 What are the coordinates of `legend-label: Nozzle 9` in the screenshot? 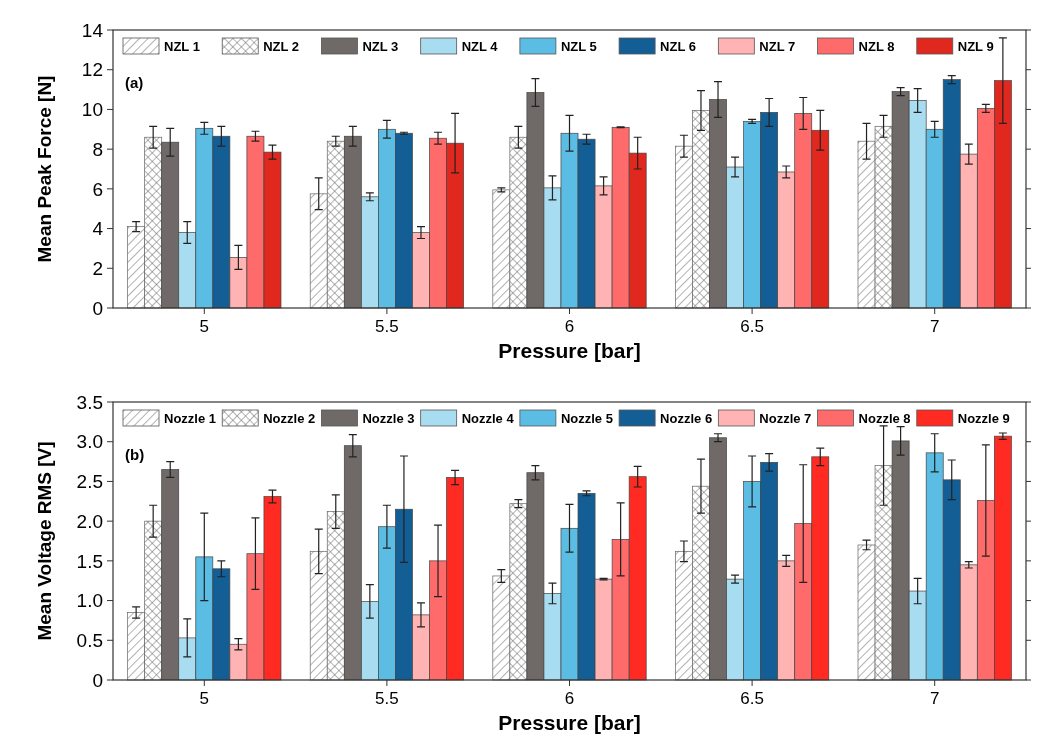 It's located at (983, 418).